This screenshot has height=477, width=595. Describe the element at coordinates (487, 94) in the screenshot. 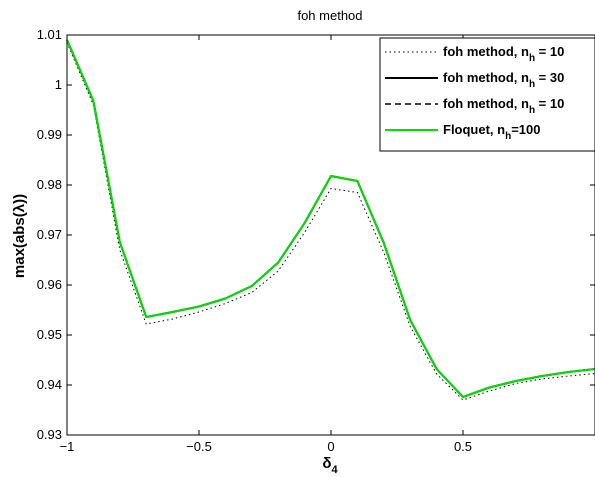

I see `legend-box` at that location.